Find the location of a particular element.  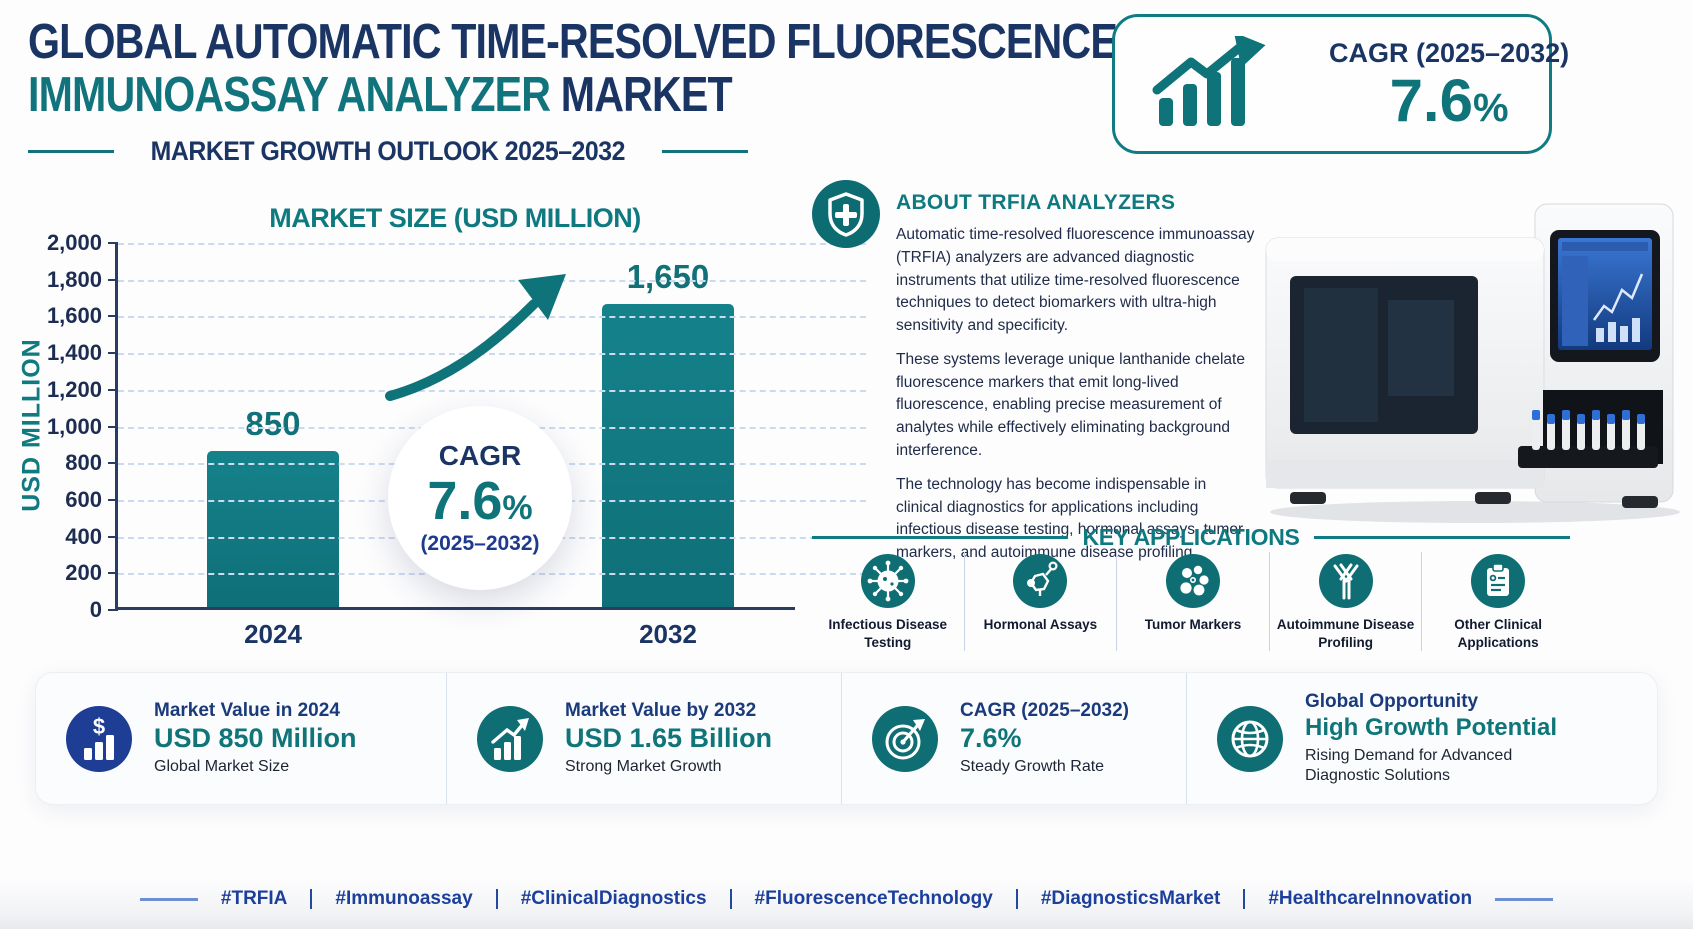

application-label: Tumor Markers is located at coordinates (1193, 624).